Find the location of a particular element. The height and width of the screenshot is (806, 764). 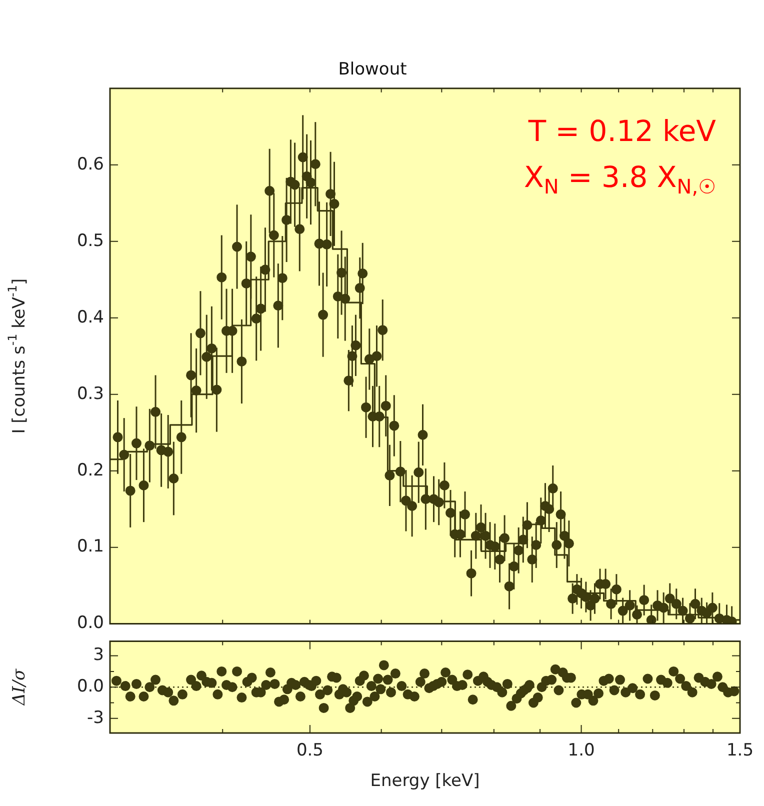

x-axis-title: Energy [keV] is located at coordinates (425, 781).